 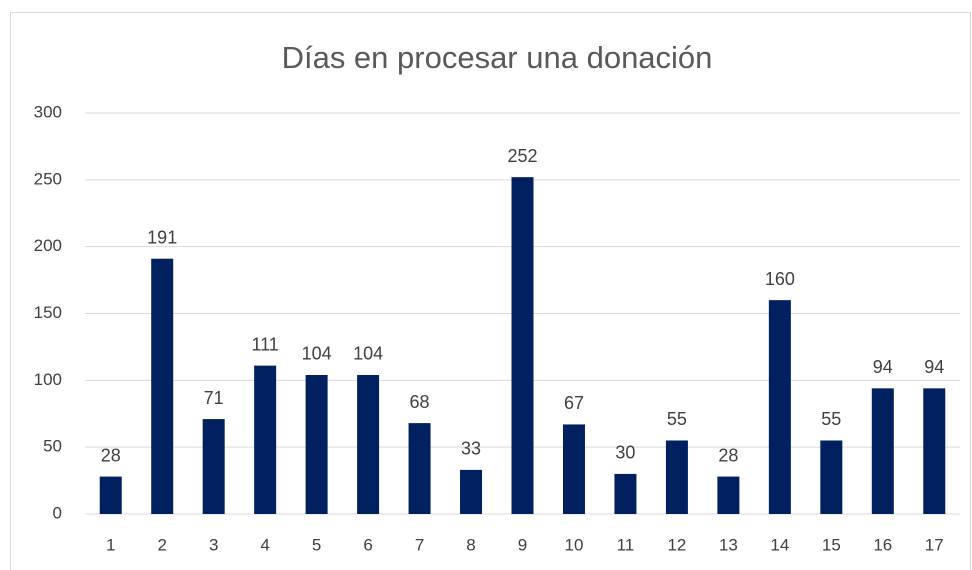 What do you see at coordinates (471, 449) in the screenshot?
I see `data-label: 33` at bounding box center [471, 449].